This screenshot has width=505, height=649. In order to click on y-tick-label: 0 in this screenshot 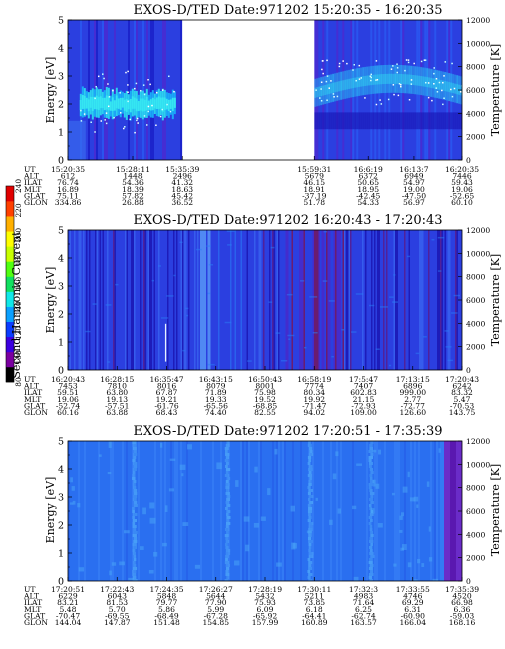, I will do `click(61, 582)`.